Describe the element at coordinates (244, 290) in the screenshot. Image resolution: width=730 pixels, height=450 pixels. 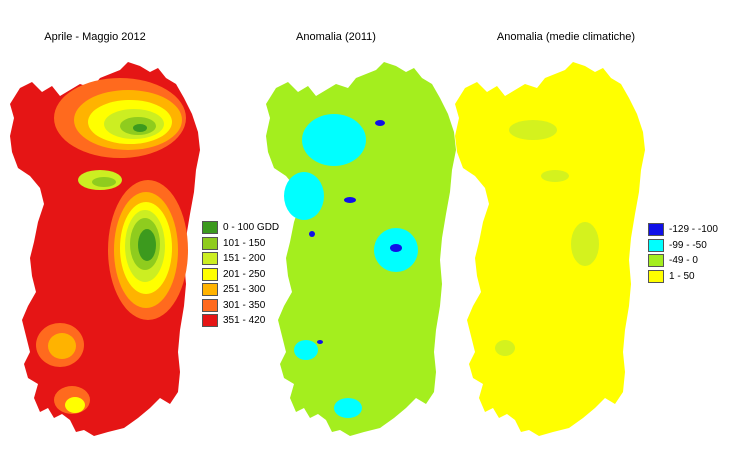
I see `legend-label: 251 - 300` at that location.